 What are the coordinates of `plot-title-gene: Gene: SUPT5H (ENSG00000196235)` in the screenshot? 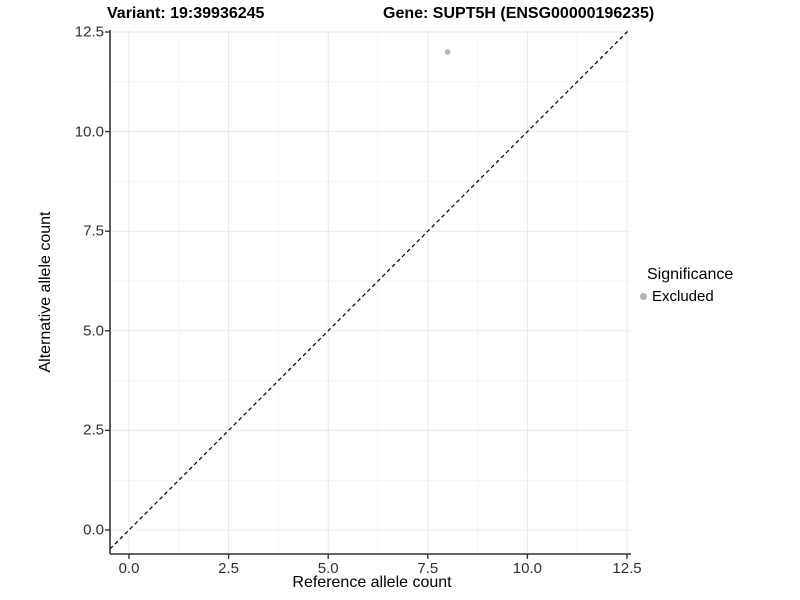 It's located at (519, 13).